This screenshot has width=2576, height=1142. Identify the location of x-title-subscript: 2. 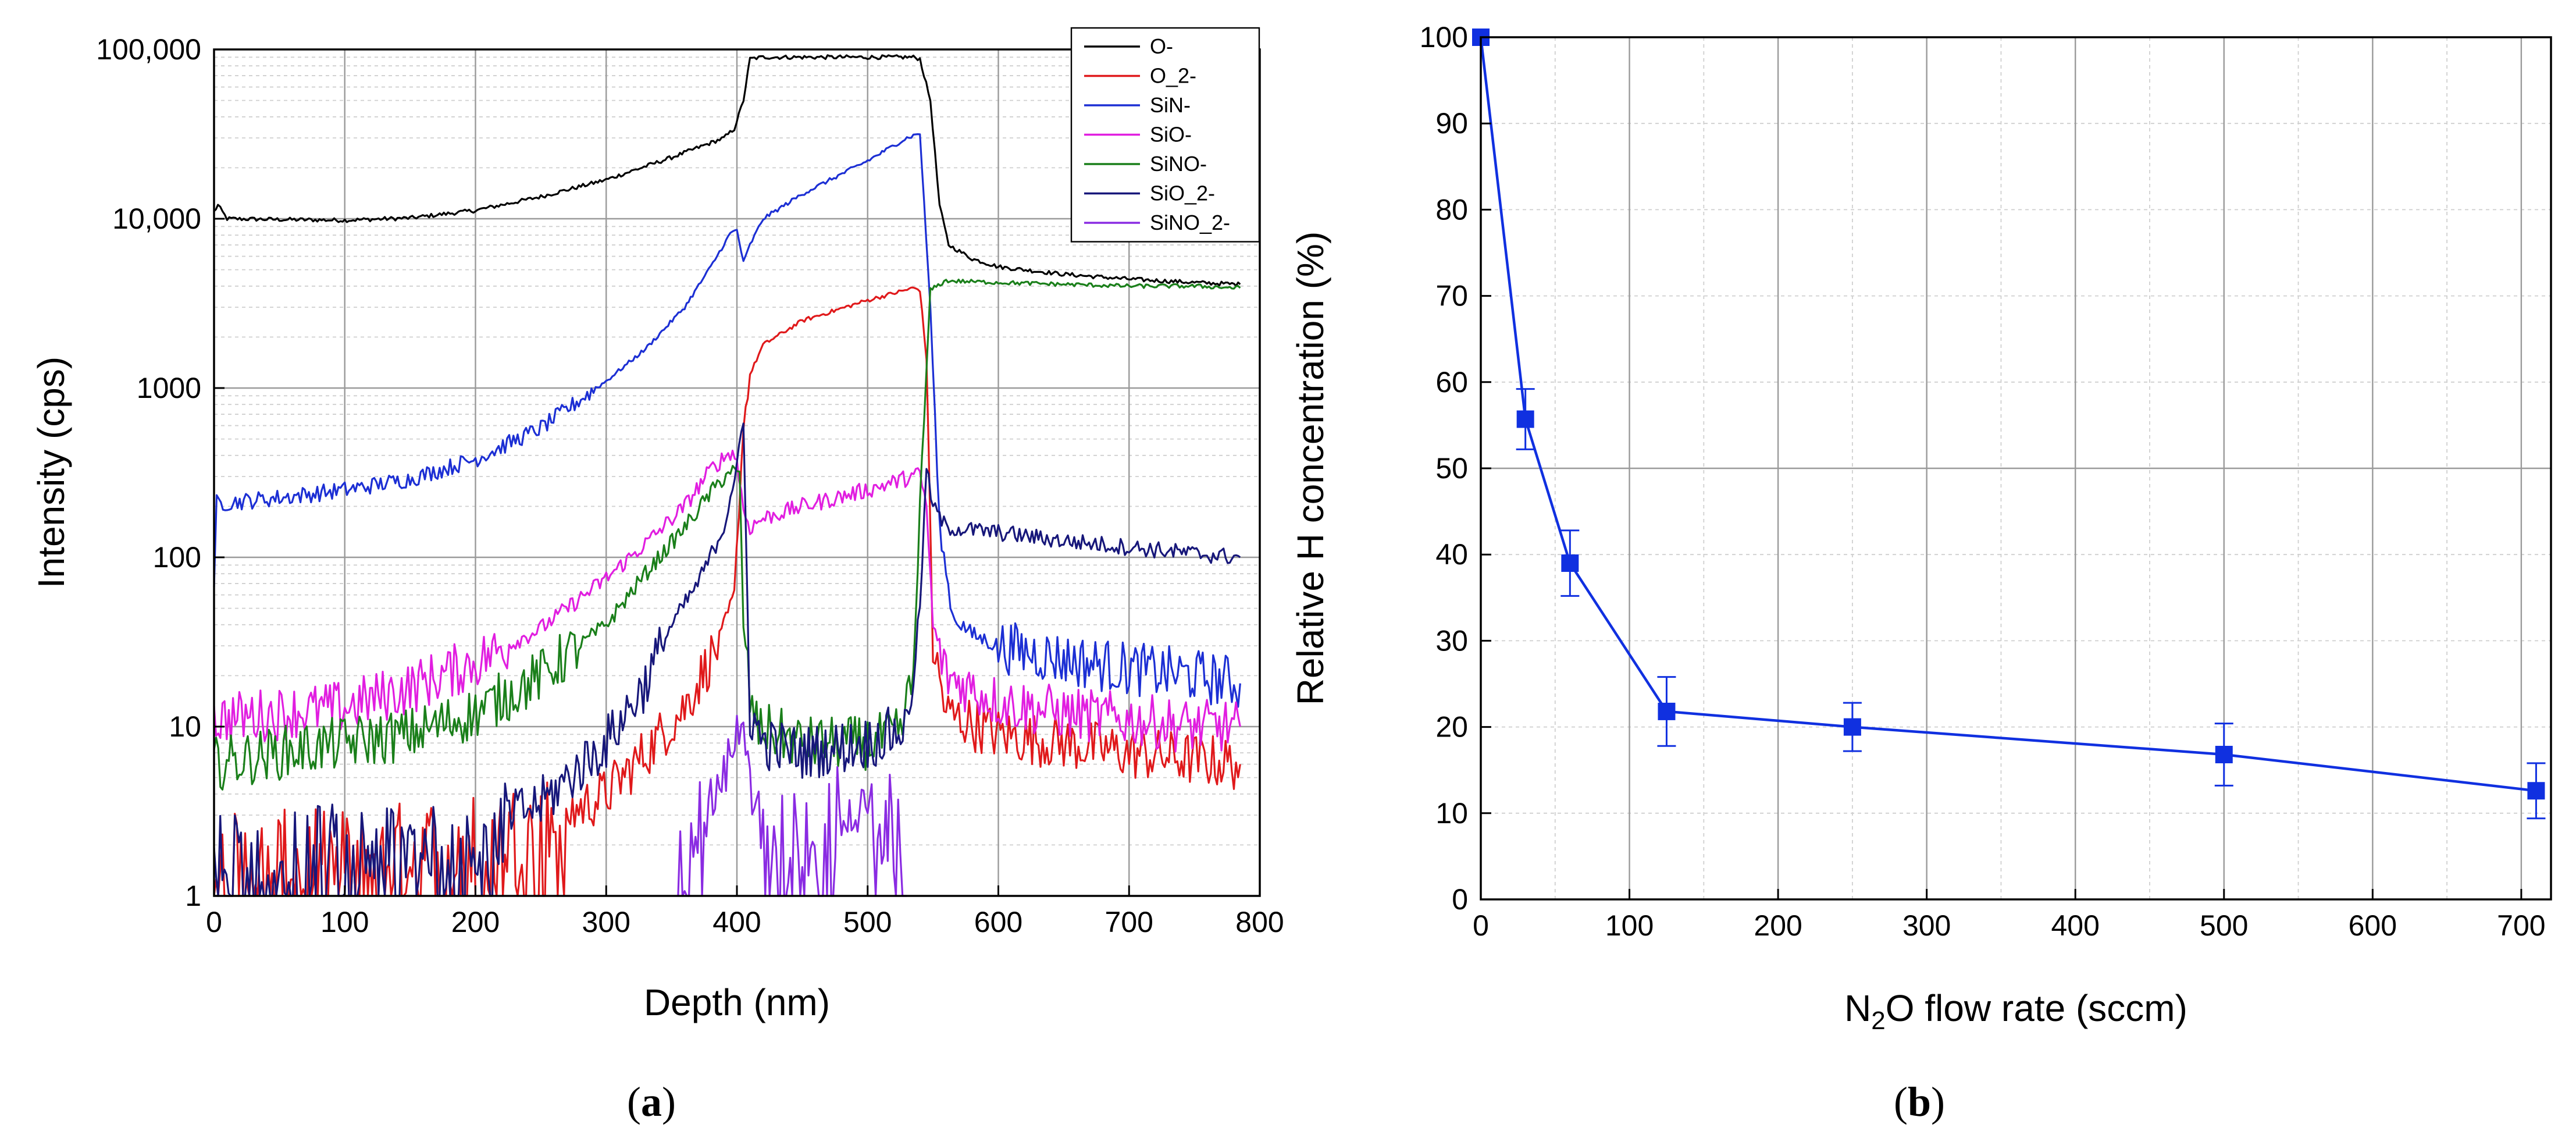
(1878, 1020).